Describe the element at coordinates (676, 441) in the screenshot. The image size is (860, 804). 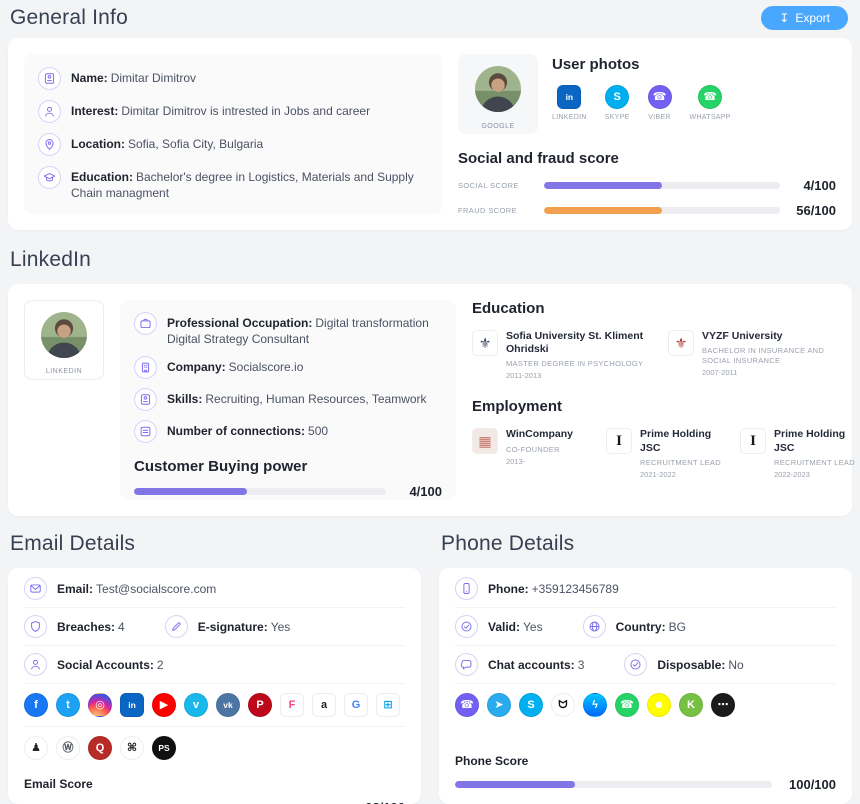
I see `company-name: Prime Holding JSC` at that location.